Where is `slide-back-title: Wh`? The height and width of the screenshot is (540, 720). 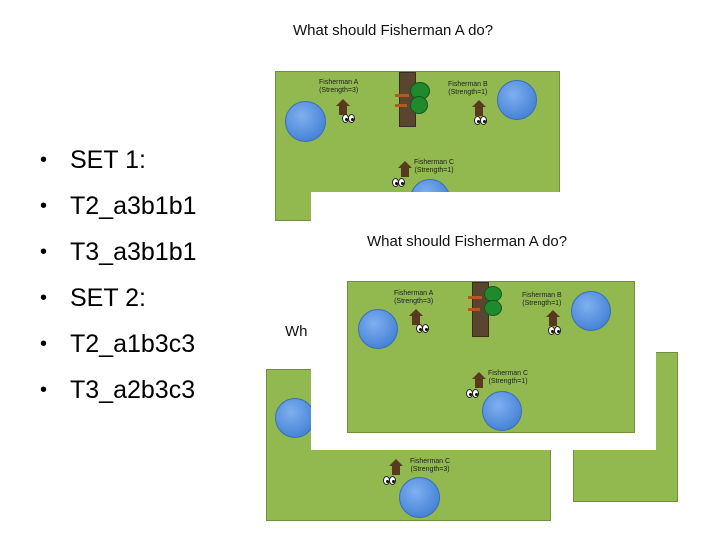
slide-back-title: Wh is located at coordinates (296, 331).